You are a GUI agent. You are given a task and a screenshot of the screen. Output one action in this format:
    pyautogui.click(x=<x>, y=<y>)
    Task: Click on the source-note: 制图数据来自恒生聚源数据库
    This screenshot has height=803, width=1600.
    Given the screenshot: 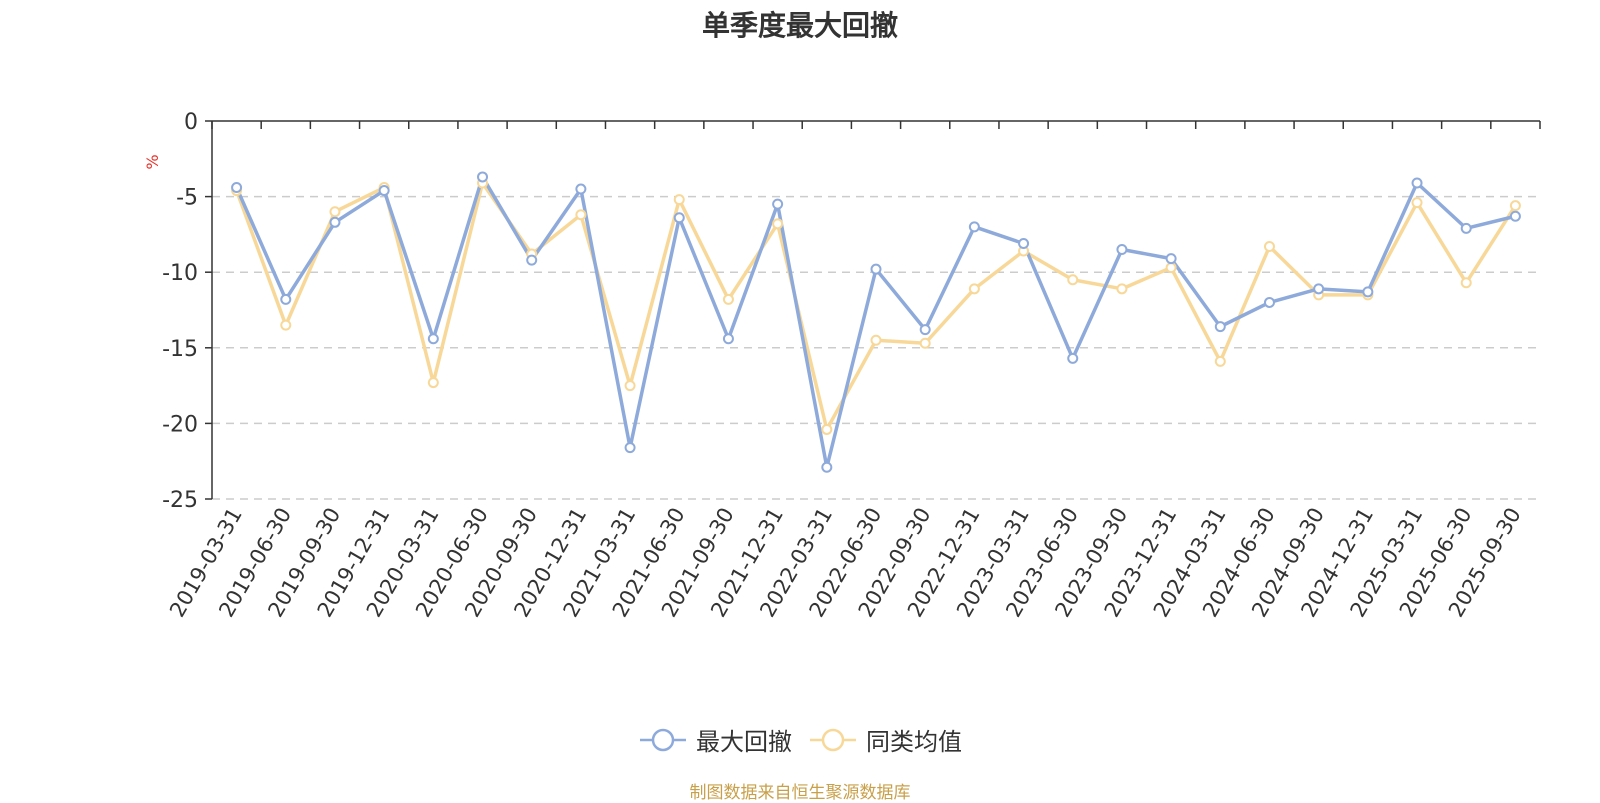 What is the action you would take?
    pyautogui.click(x=800, y=793)
    